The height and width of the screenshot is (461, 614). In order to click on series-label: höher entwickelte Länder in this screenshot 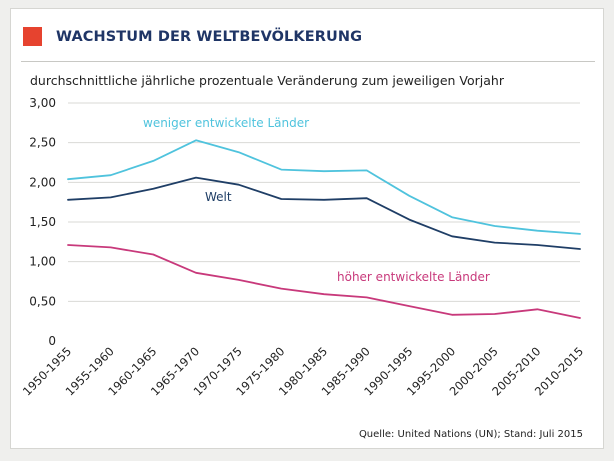, I will do `click(413, 277)`.